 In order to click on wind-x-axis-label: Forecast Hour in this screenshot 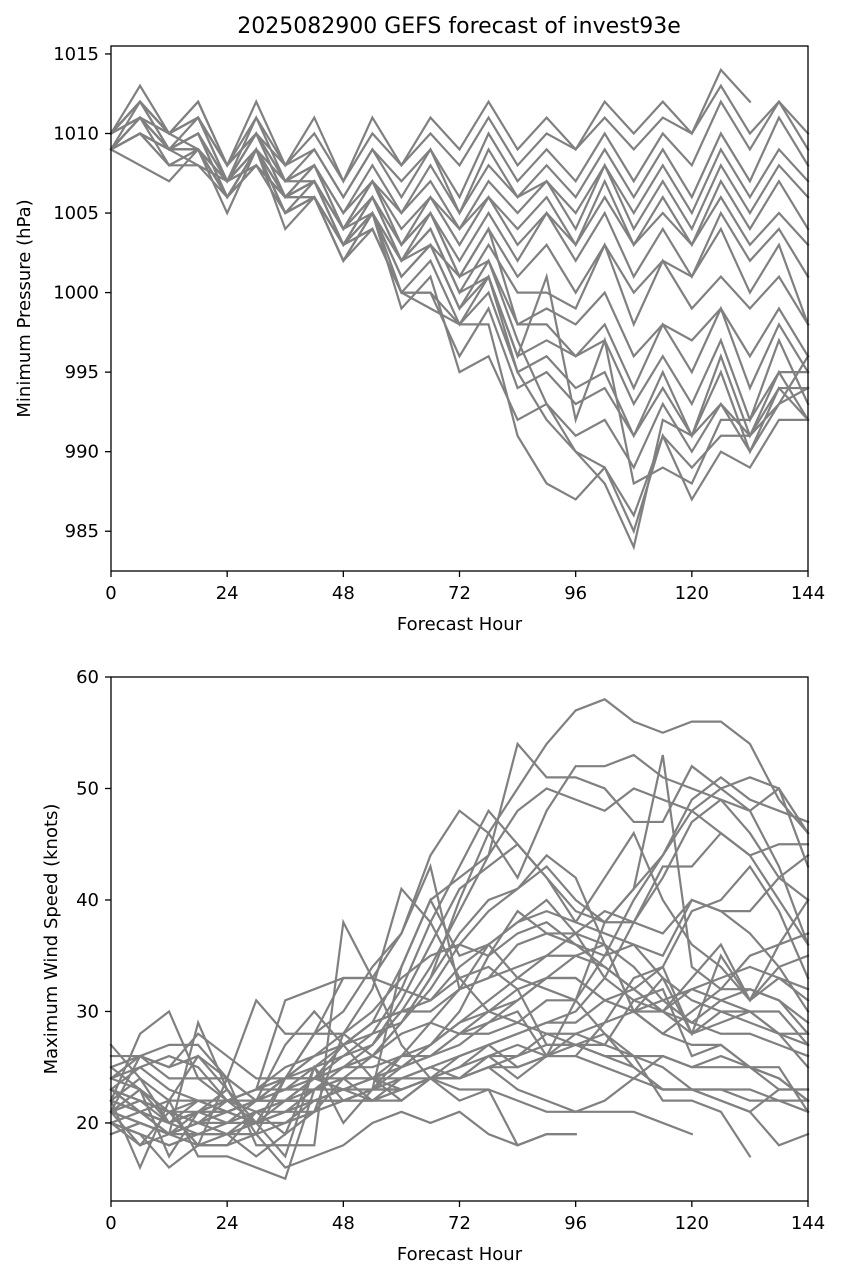, I will do `click(460, 1254)`.